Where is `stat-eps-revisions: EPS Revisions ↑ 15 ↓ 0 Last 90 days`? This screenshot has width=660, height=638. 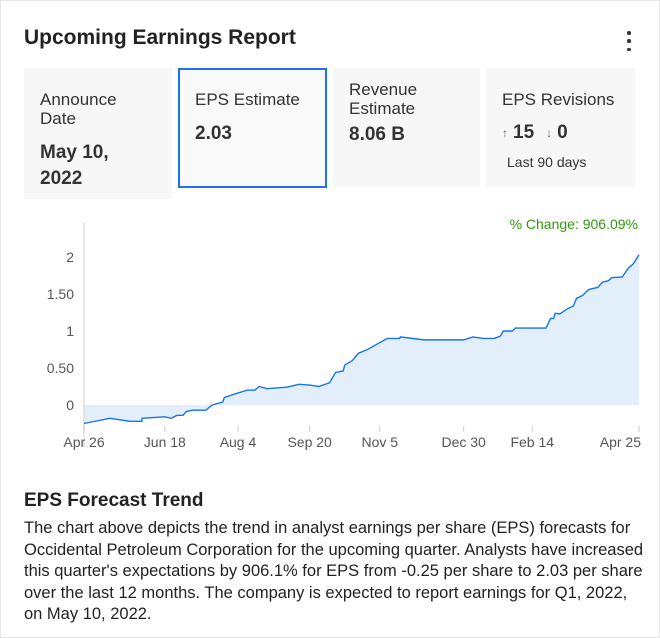
stat-eps-revisions: EPS Revisions ↑ 15 ↓ 0 Last 90 days is located at coordinates (560, 127).